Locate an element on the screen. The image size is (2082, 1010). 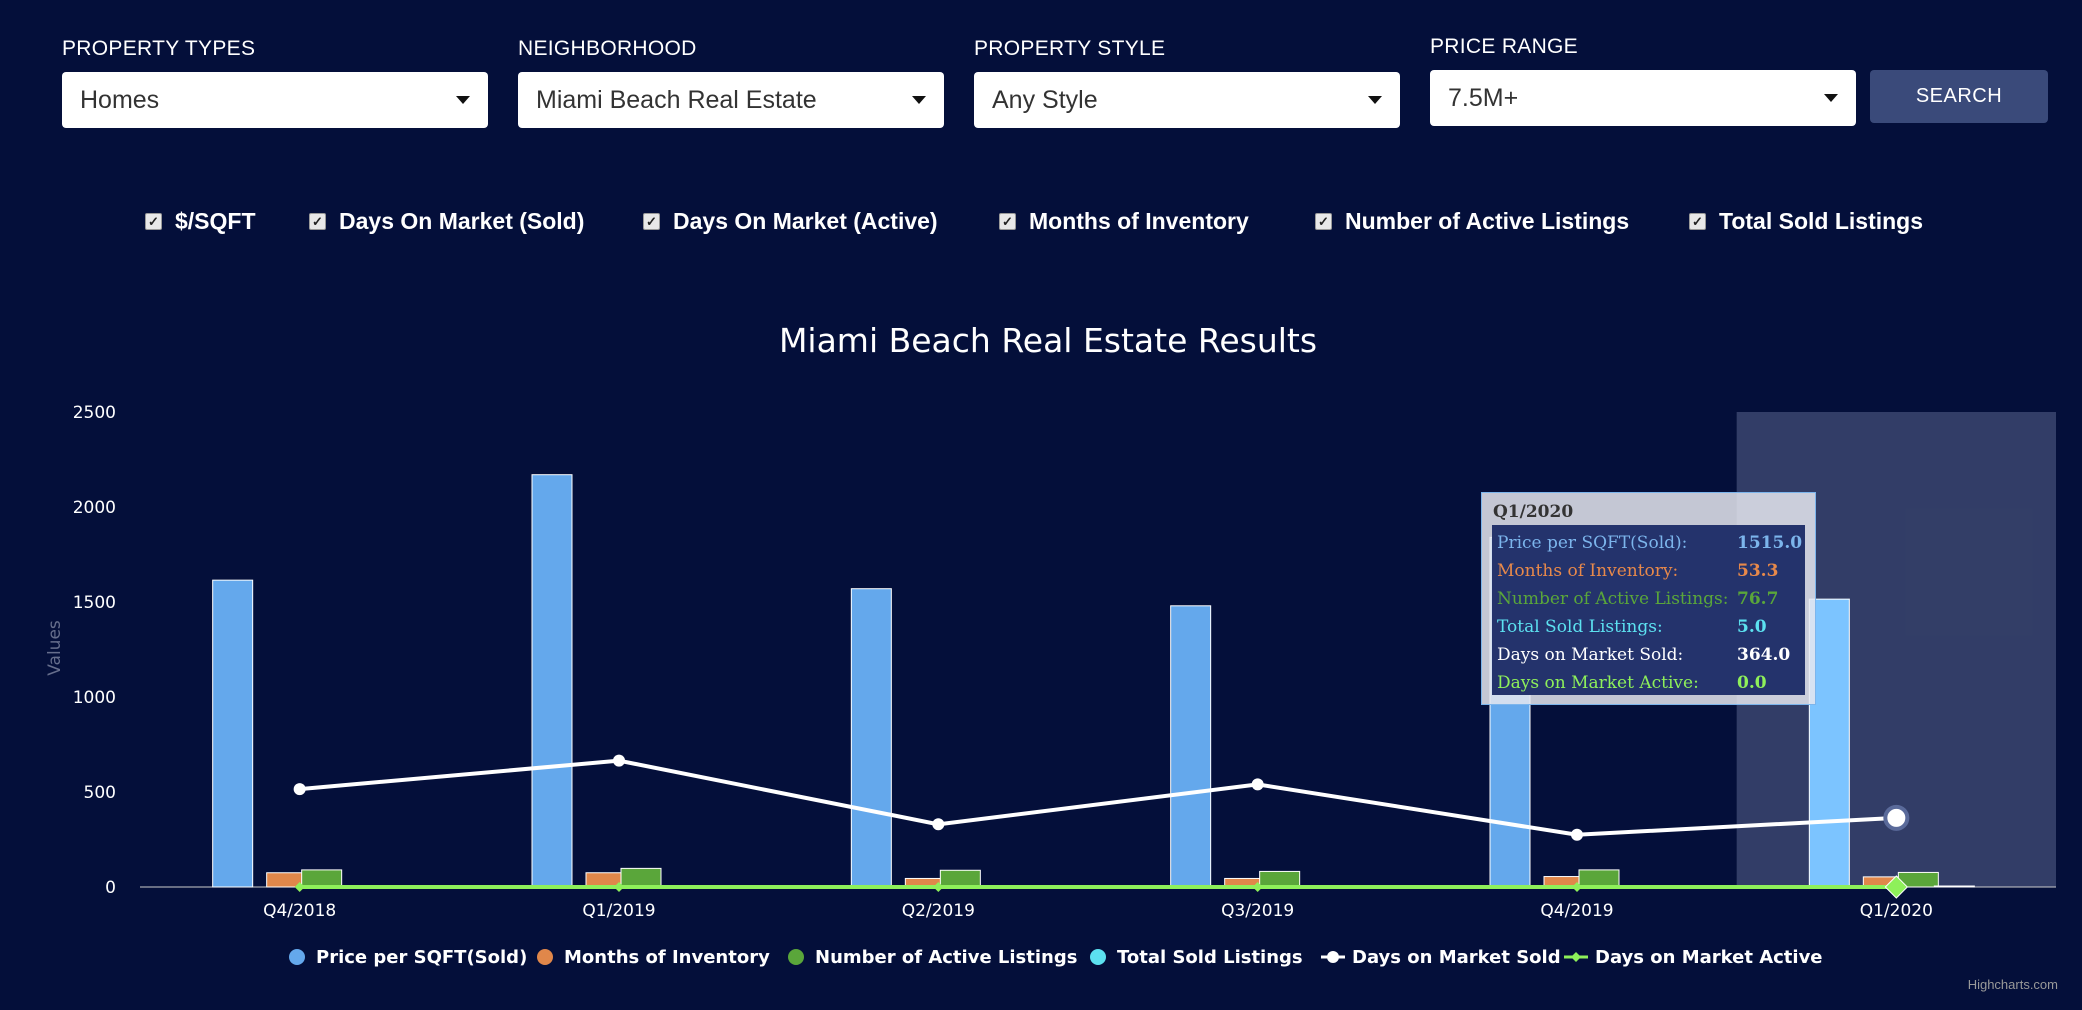
toggle-label: Total Sold Listings is located at coordinates (1821, 221).